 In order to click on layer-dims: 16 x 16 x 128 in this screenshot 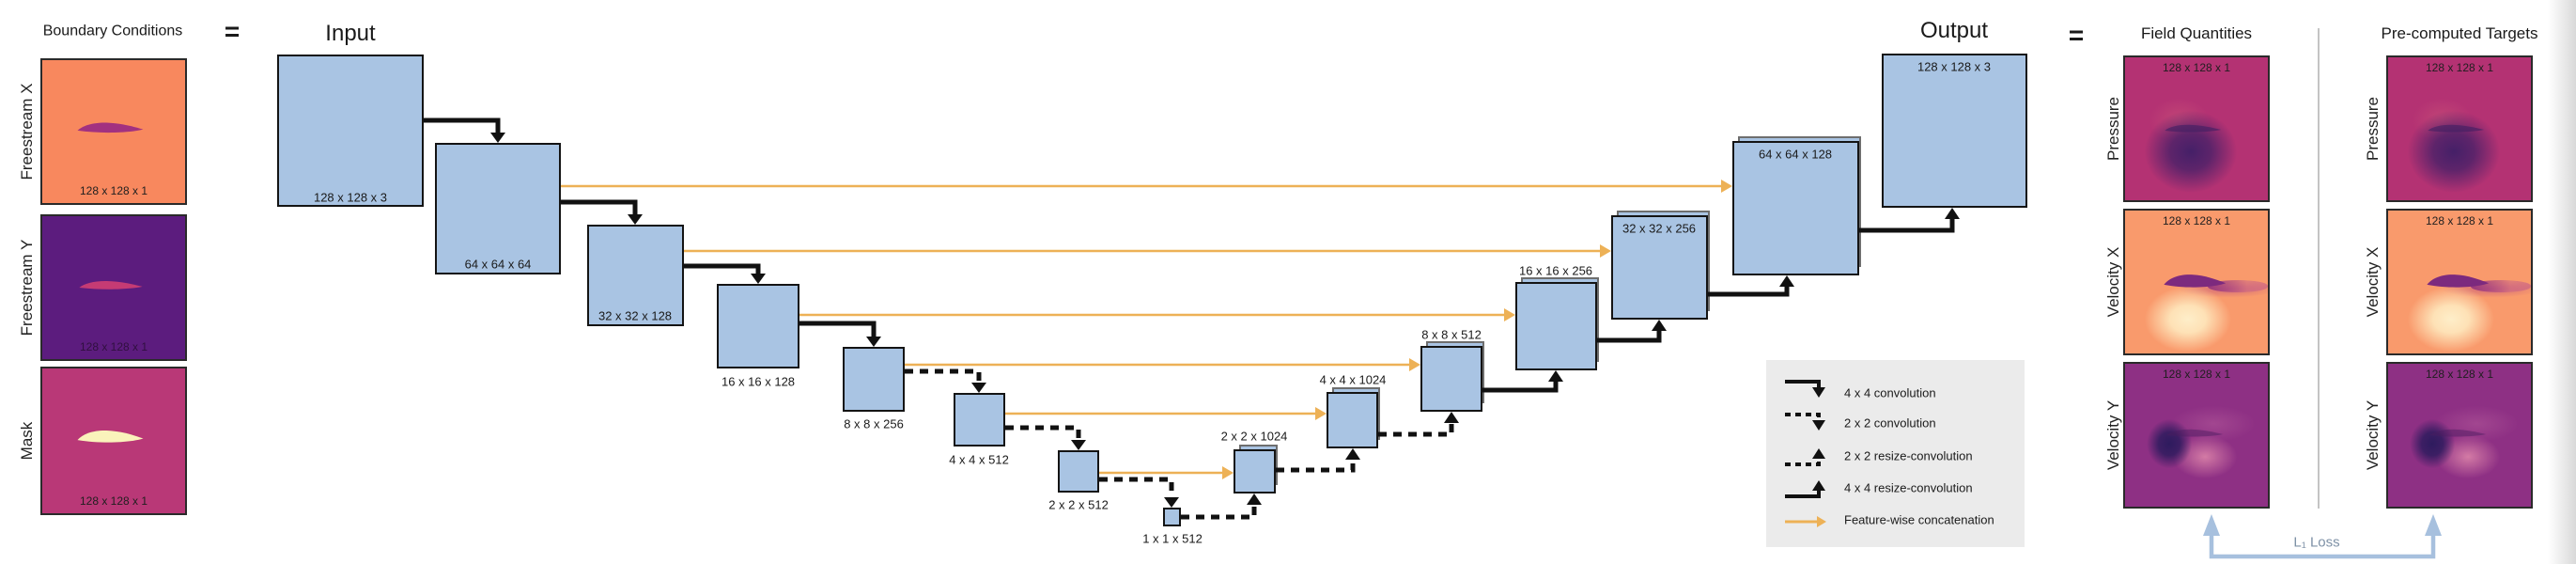, I will do `click(758, 381)`.